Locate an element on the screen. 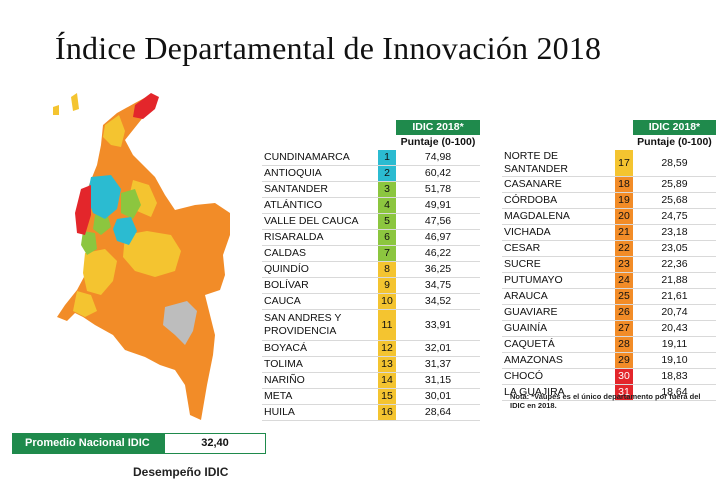 The height and width of the screenshot is (486, 720). department-row: LA GUAJIRA 31 18,64 is located at coordinates (609, 392).